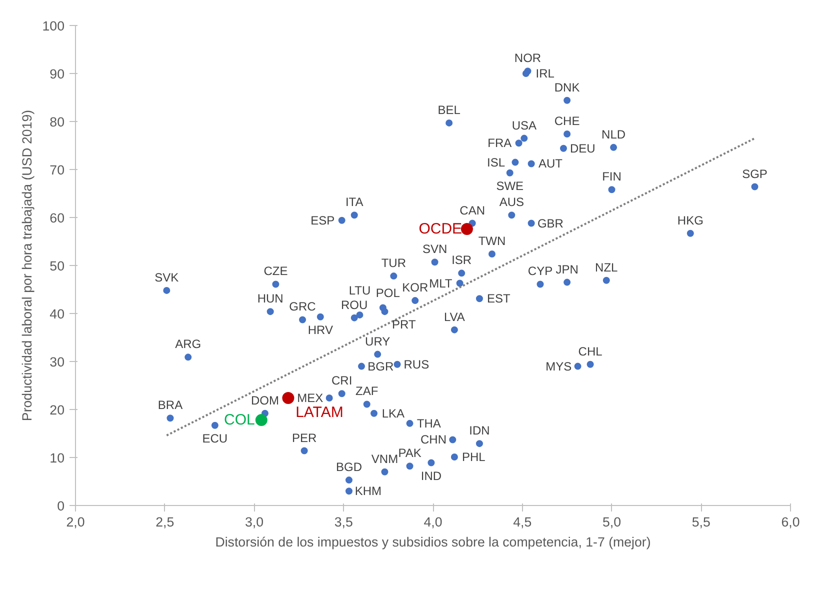 Image resolution: width=814 pixels, height=593 pixels. What do you see at coordinates (166, 277) in the screenshot?
I see `annotation: SVK` at bounding box center [166, 277].